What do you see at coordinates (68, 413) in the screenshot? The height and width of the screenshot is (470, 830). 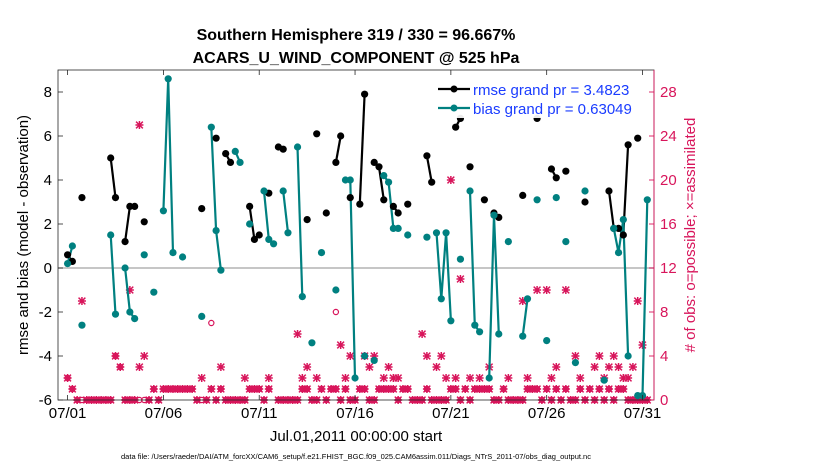 I see `x-tick-label: 07/01` at bounding box center [68, 413].